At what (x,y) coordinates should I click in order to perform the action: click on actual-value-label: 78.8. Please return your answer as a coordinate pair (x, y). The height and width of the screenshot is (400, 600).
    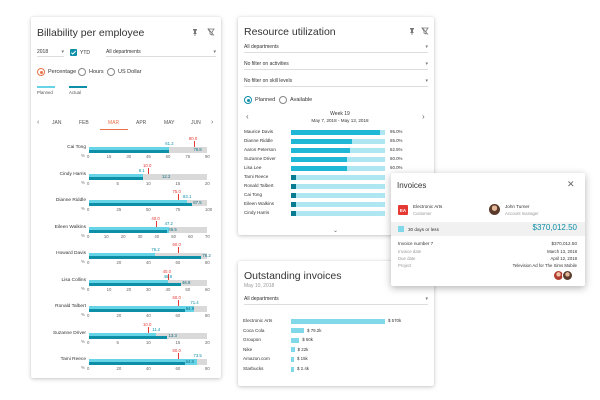
    Looking at the image, I should click on (197, 149).